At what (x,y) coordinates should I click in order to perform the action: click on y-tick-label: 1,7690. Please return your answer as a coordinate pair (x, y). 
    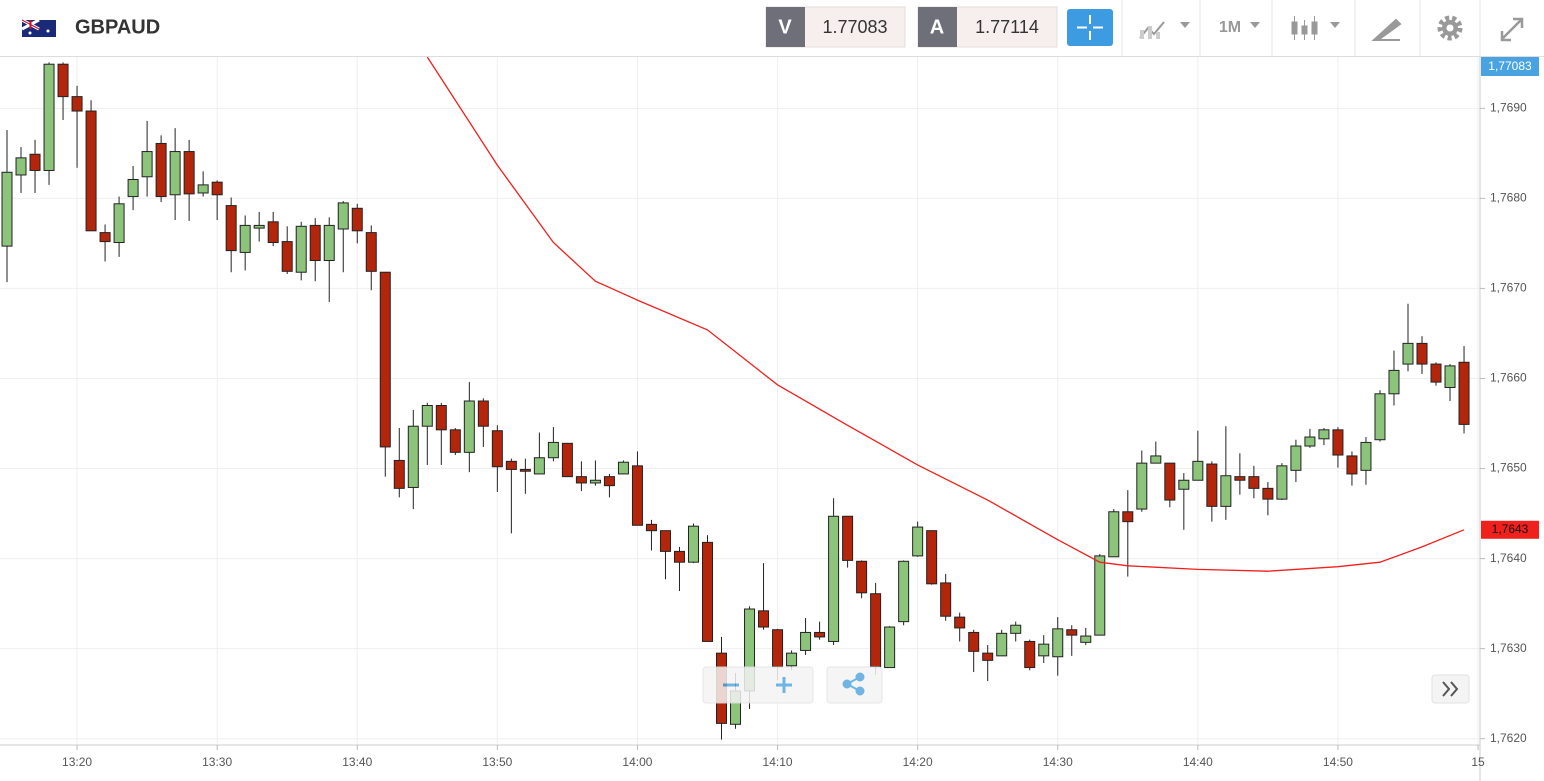
    Looking at the image, I should click on (1508, 108).